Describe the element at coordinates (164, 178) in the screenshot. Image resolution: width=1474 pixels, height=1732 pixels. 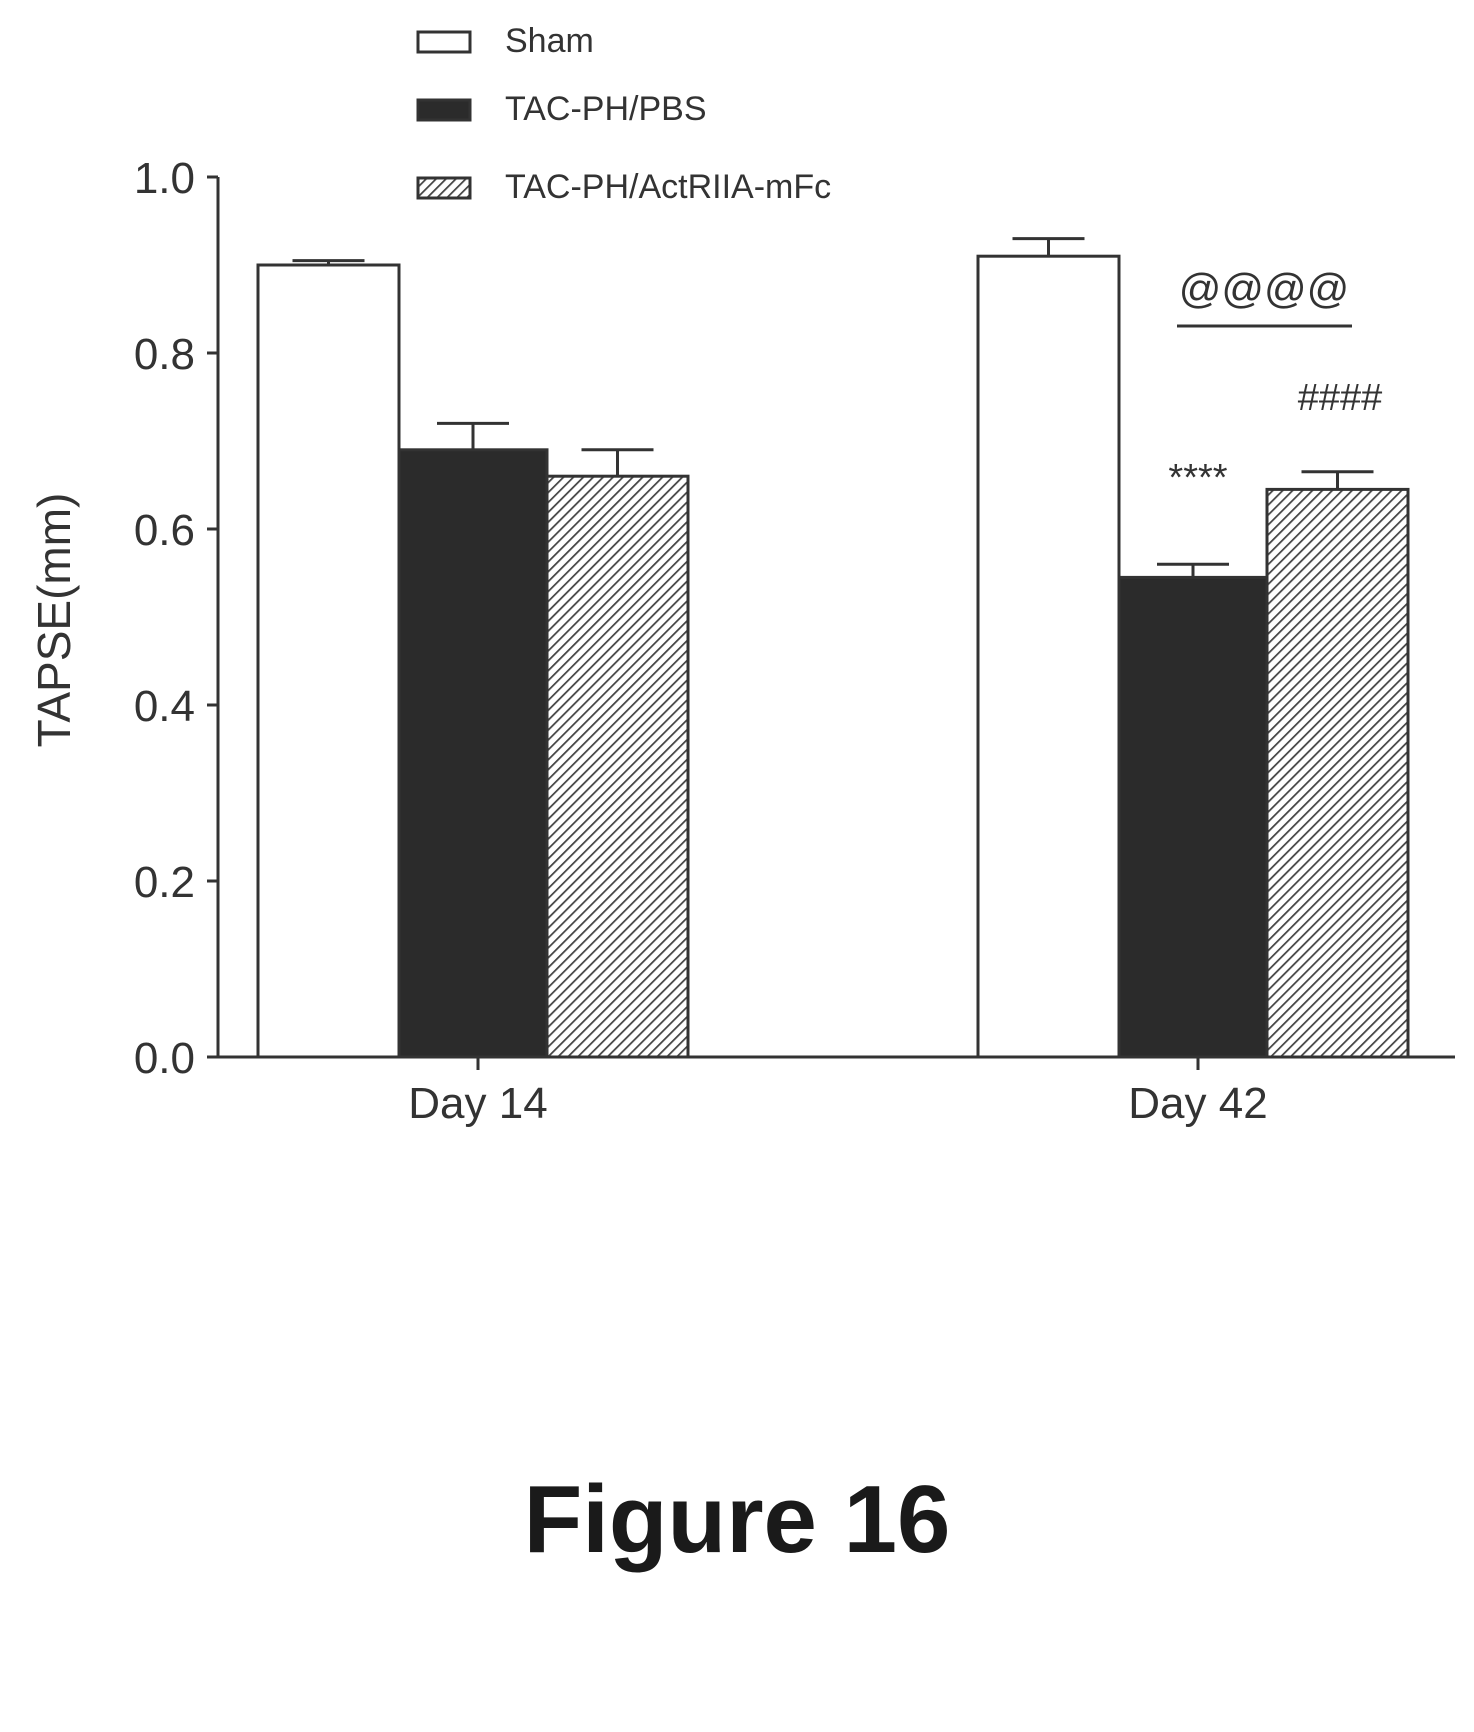
I see `y-tick-label: 1.0` at that location.